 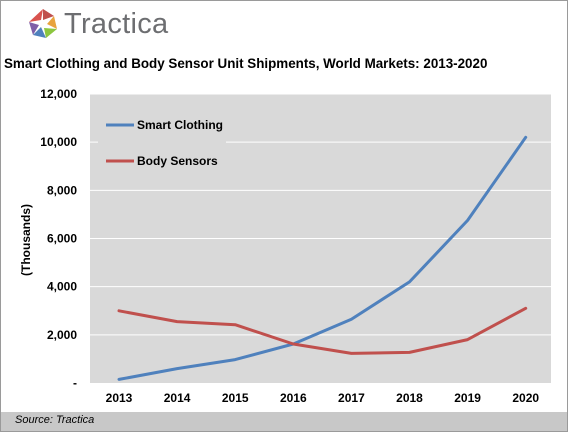 I want to click on series-line-body-sensors, so click(x=322, y=330).